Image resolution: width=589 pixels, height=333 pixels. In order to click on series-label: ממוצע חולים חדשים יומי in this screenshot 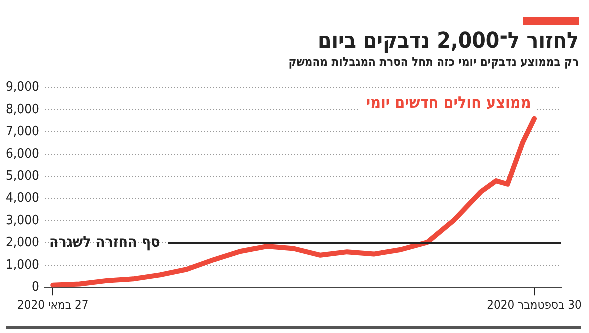, I will do `click(449, 102)`.